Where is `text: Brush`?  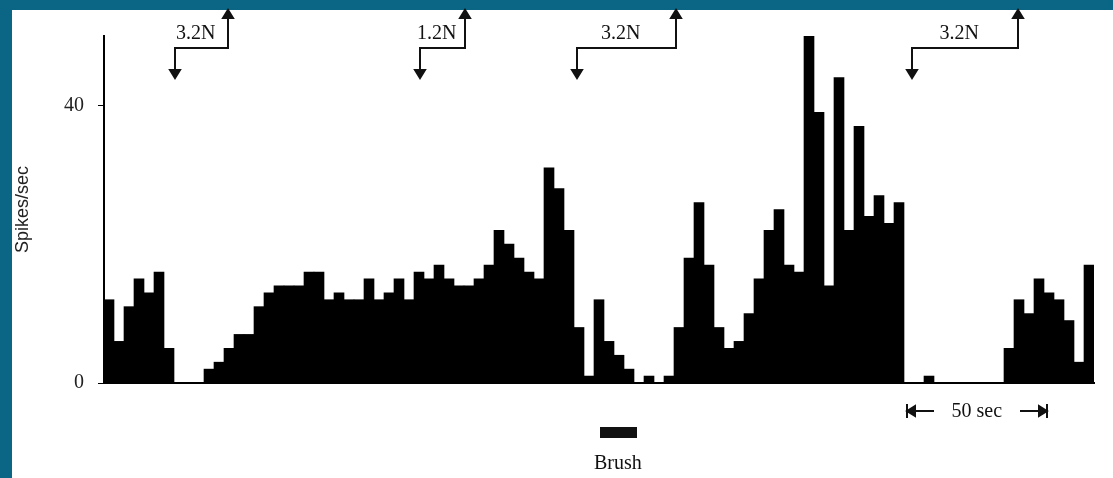 text: Brush is located at coordinates (618, 462).